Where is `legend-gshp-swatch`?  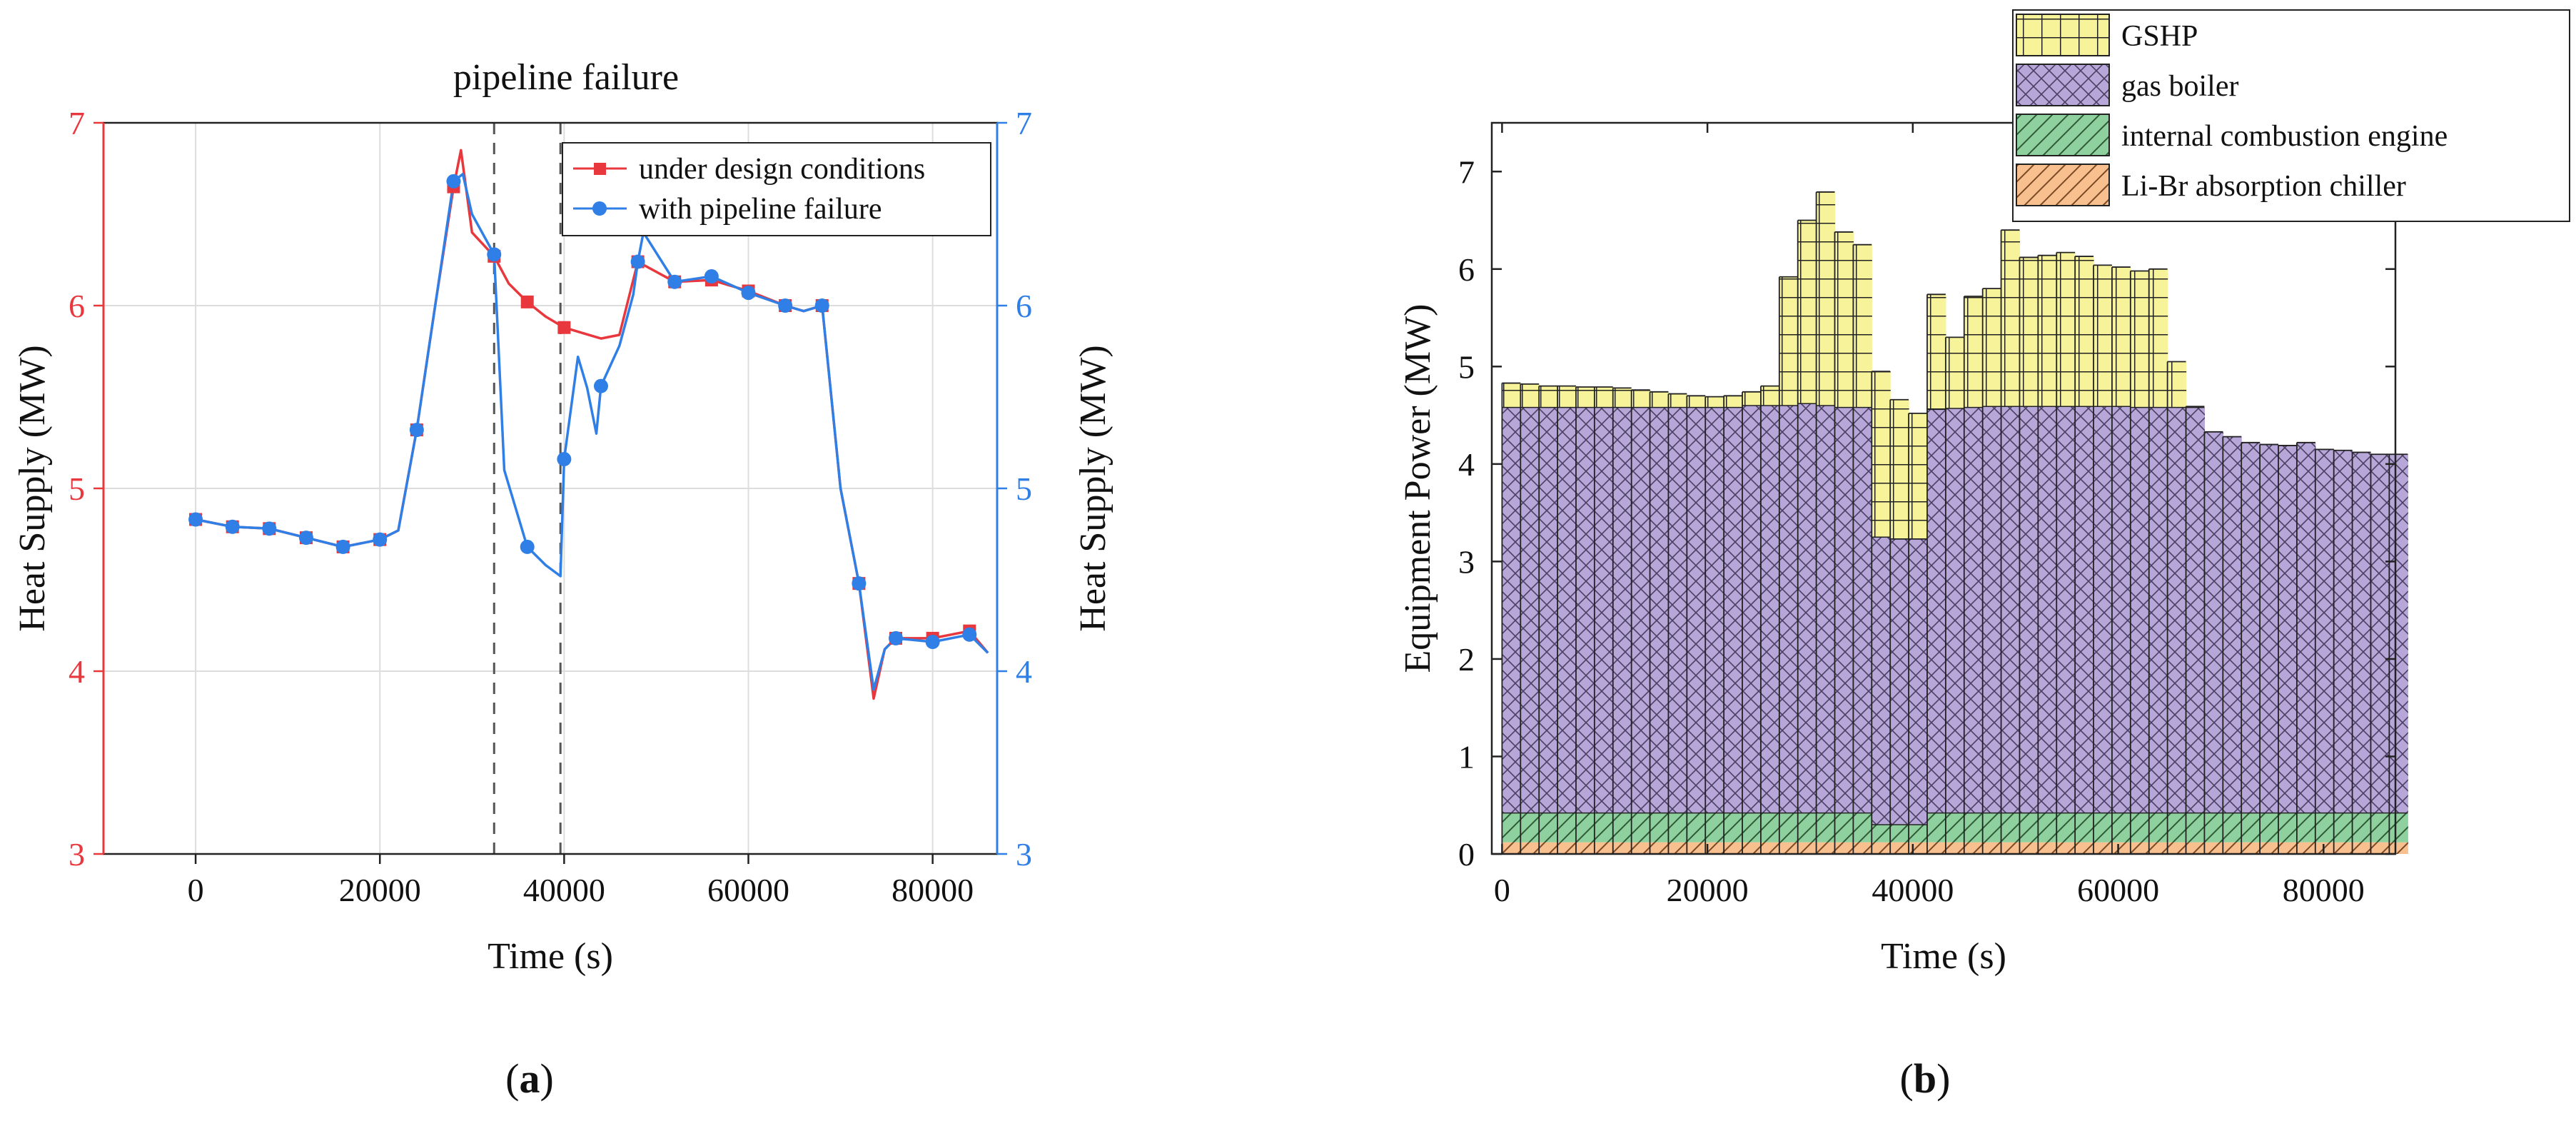 legend-gshp-swatch is located at coordinates (2063, 35).